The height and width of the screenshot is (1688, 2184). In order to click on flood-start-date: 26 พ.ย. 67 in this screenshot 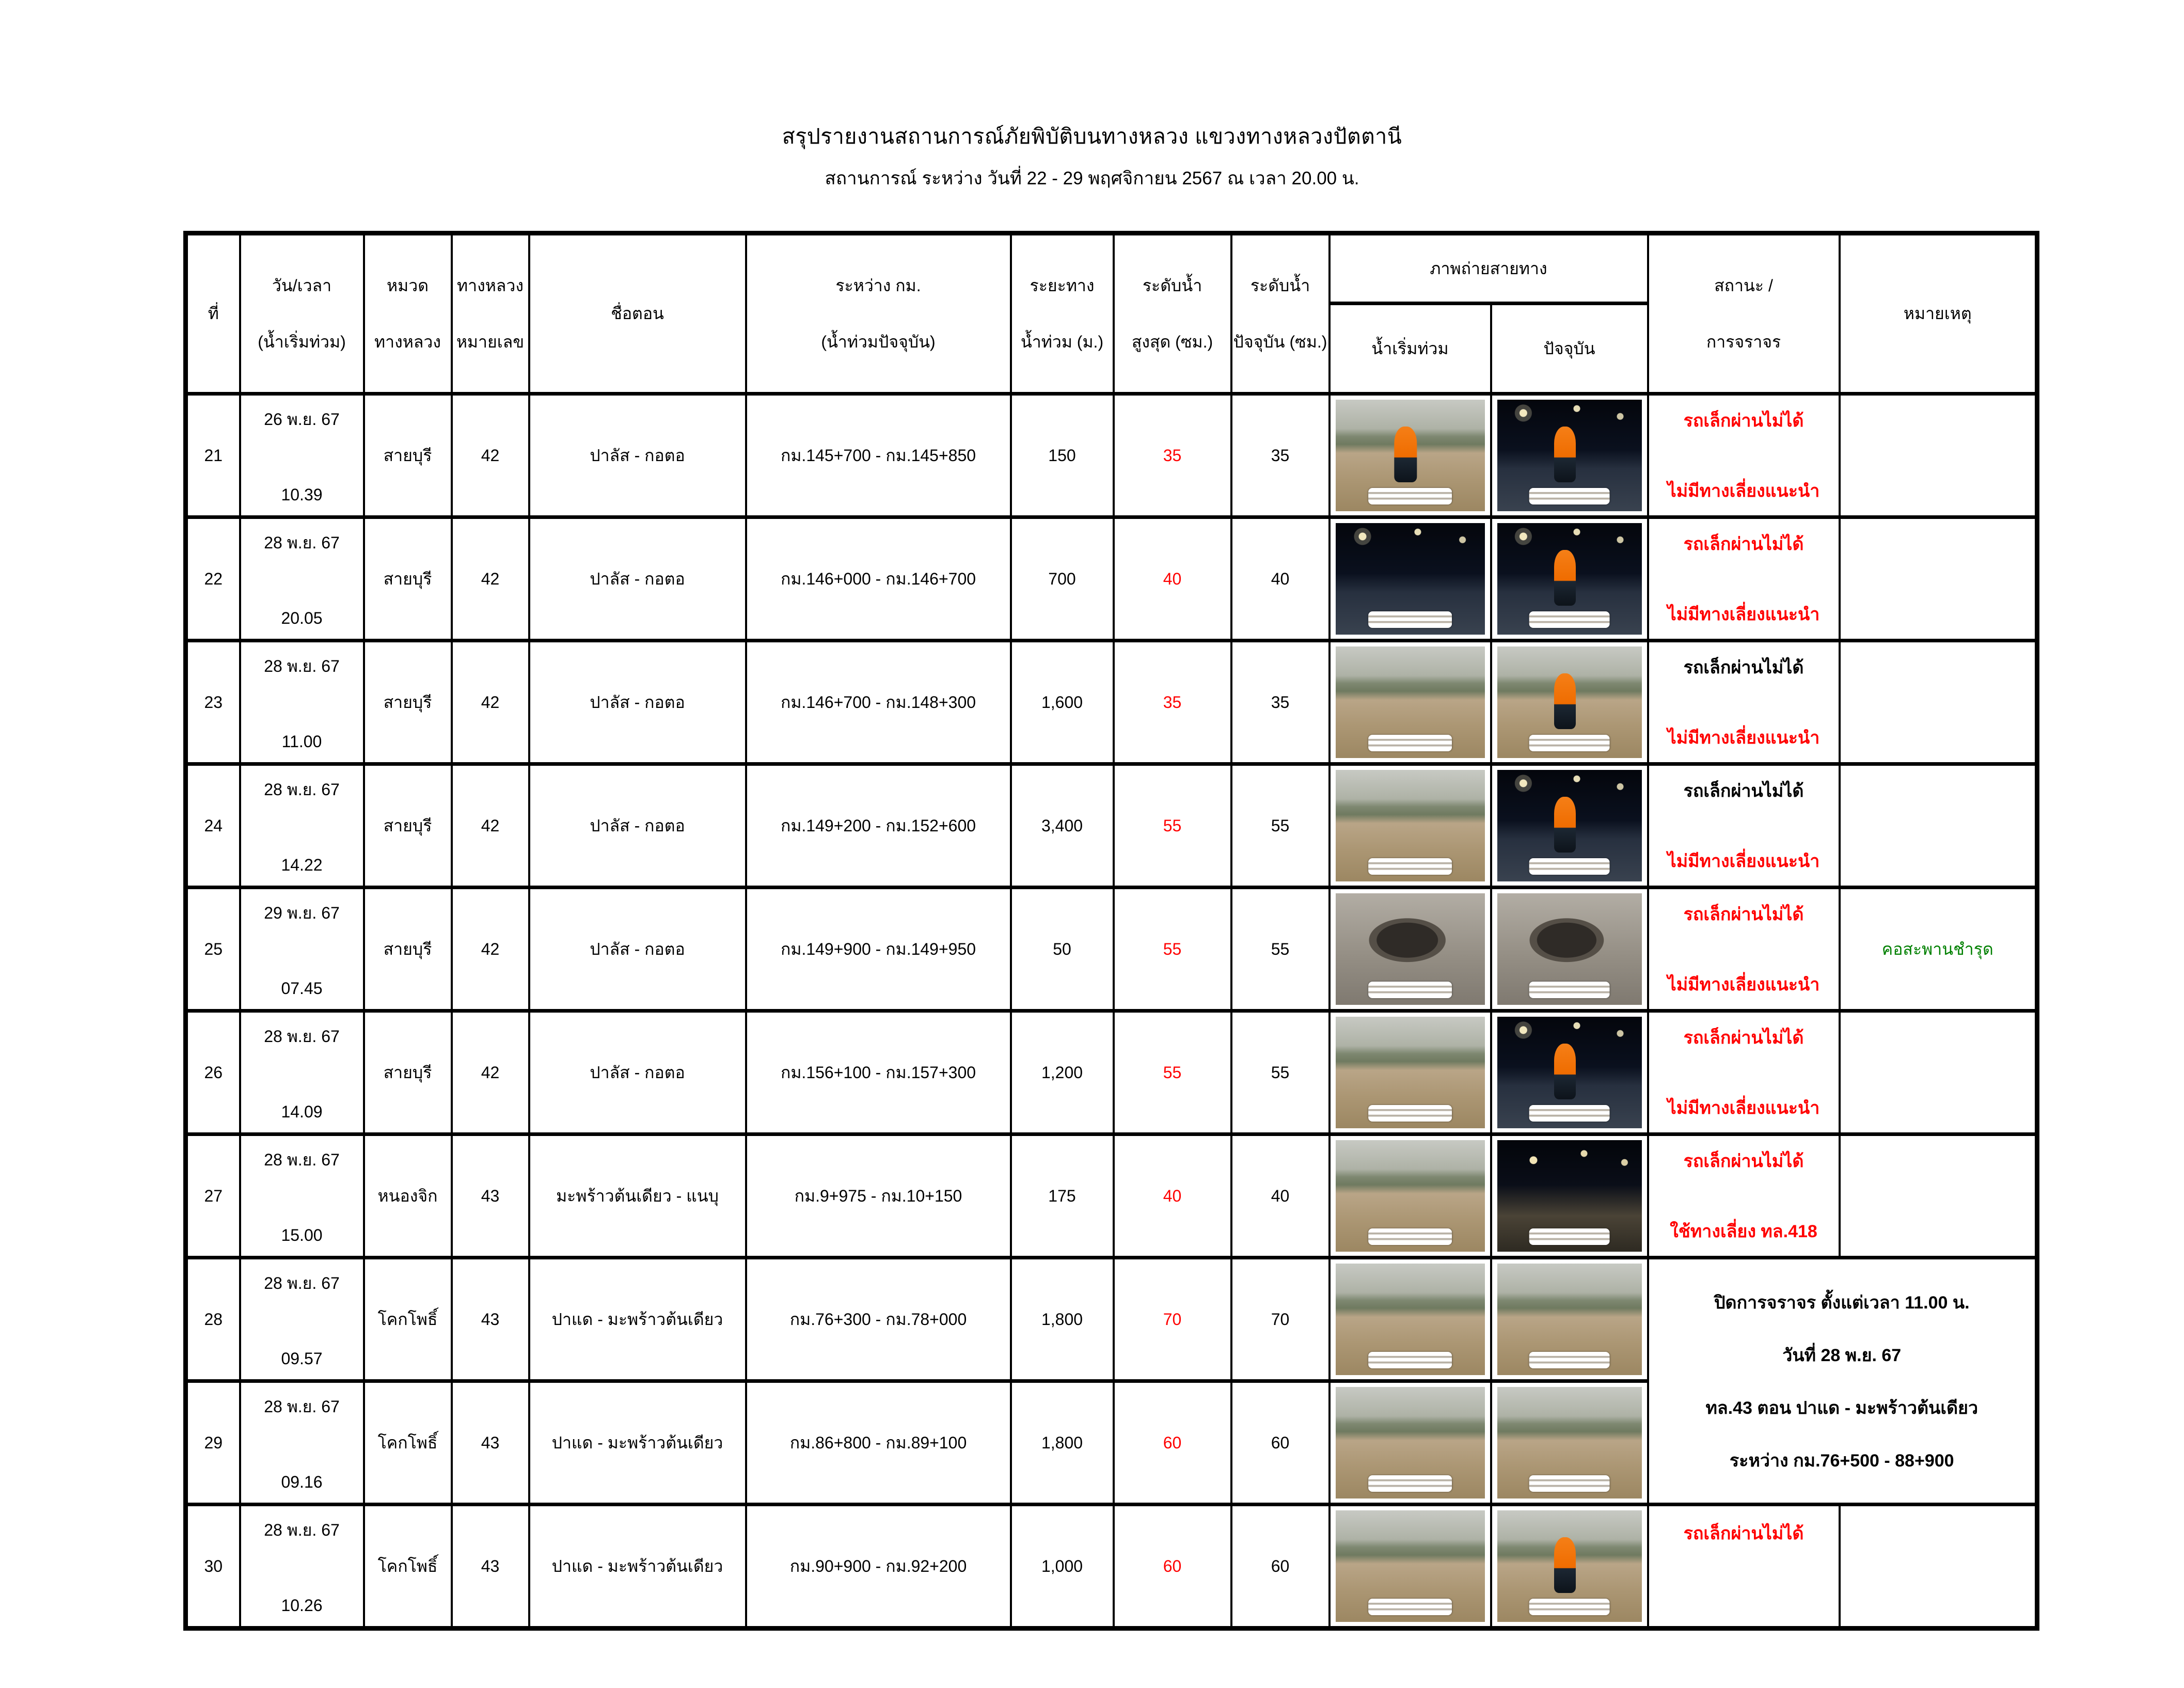, I will do `click(302, 419)`.